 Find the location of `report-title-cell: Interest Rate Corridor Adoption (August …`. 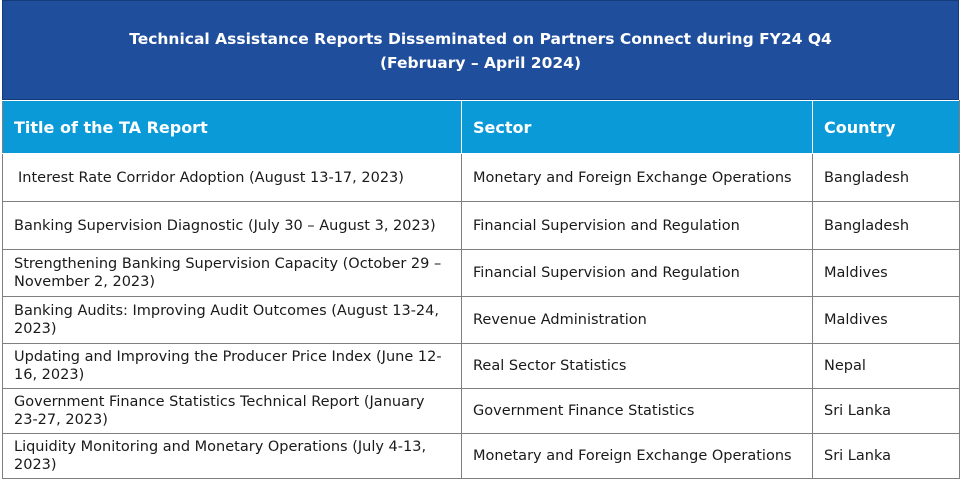

report-title-cell: Interest Rate Corridor Adoption (August … is located at coordinates (232, 177).